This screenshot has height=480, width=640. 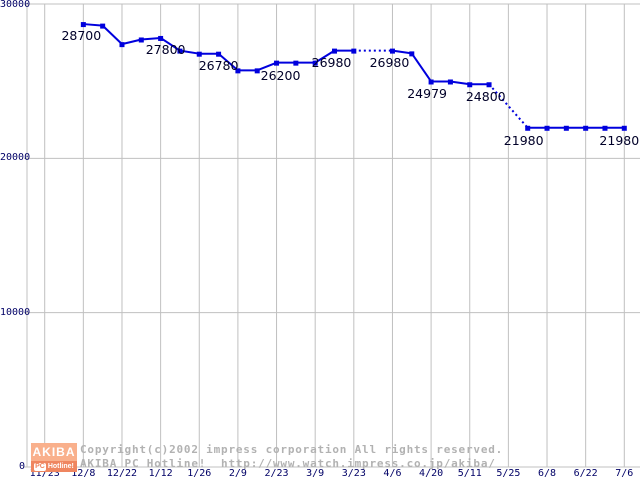 I want to click on logo-hotline-text: Hotline!, so click(x=60, y=466).